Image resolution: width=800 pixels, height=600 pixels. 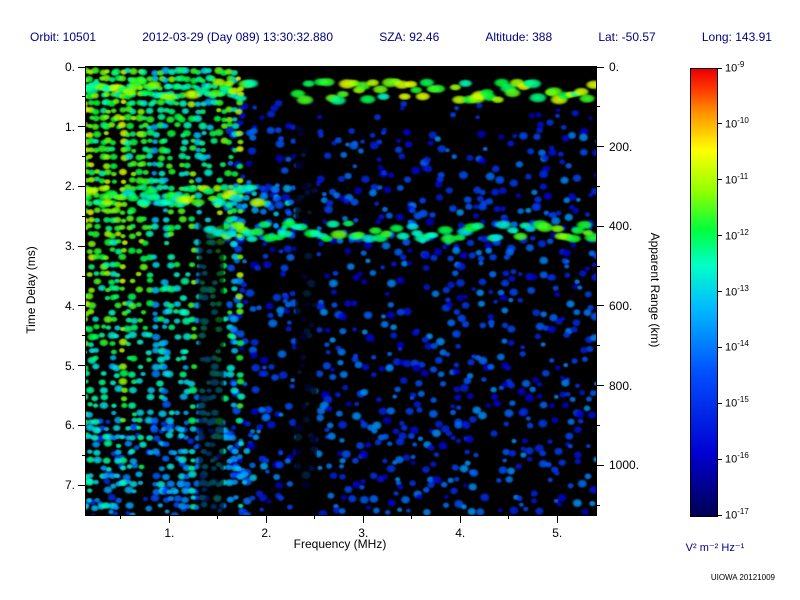 I want to click on header-longitude: Long: 143.91, so click(x=736, y=37).